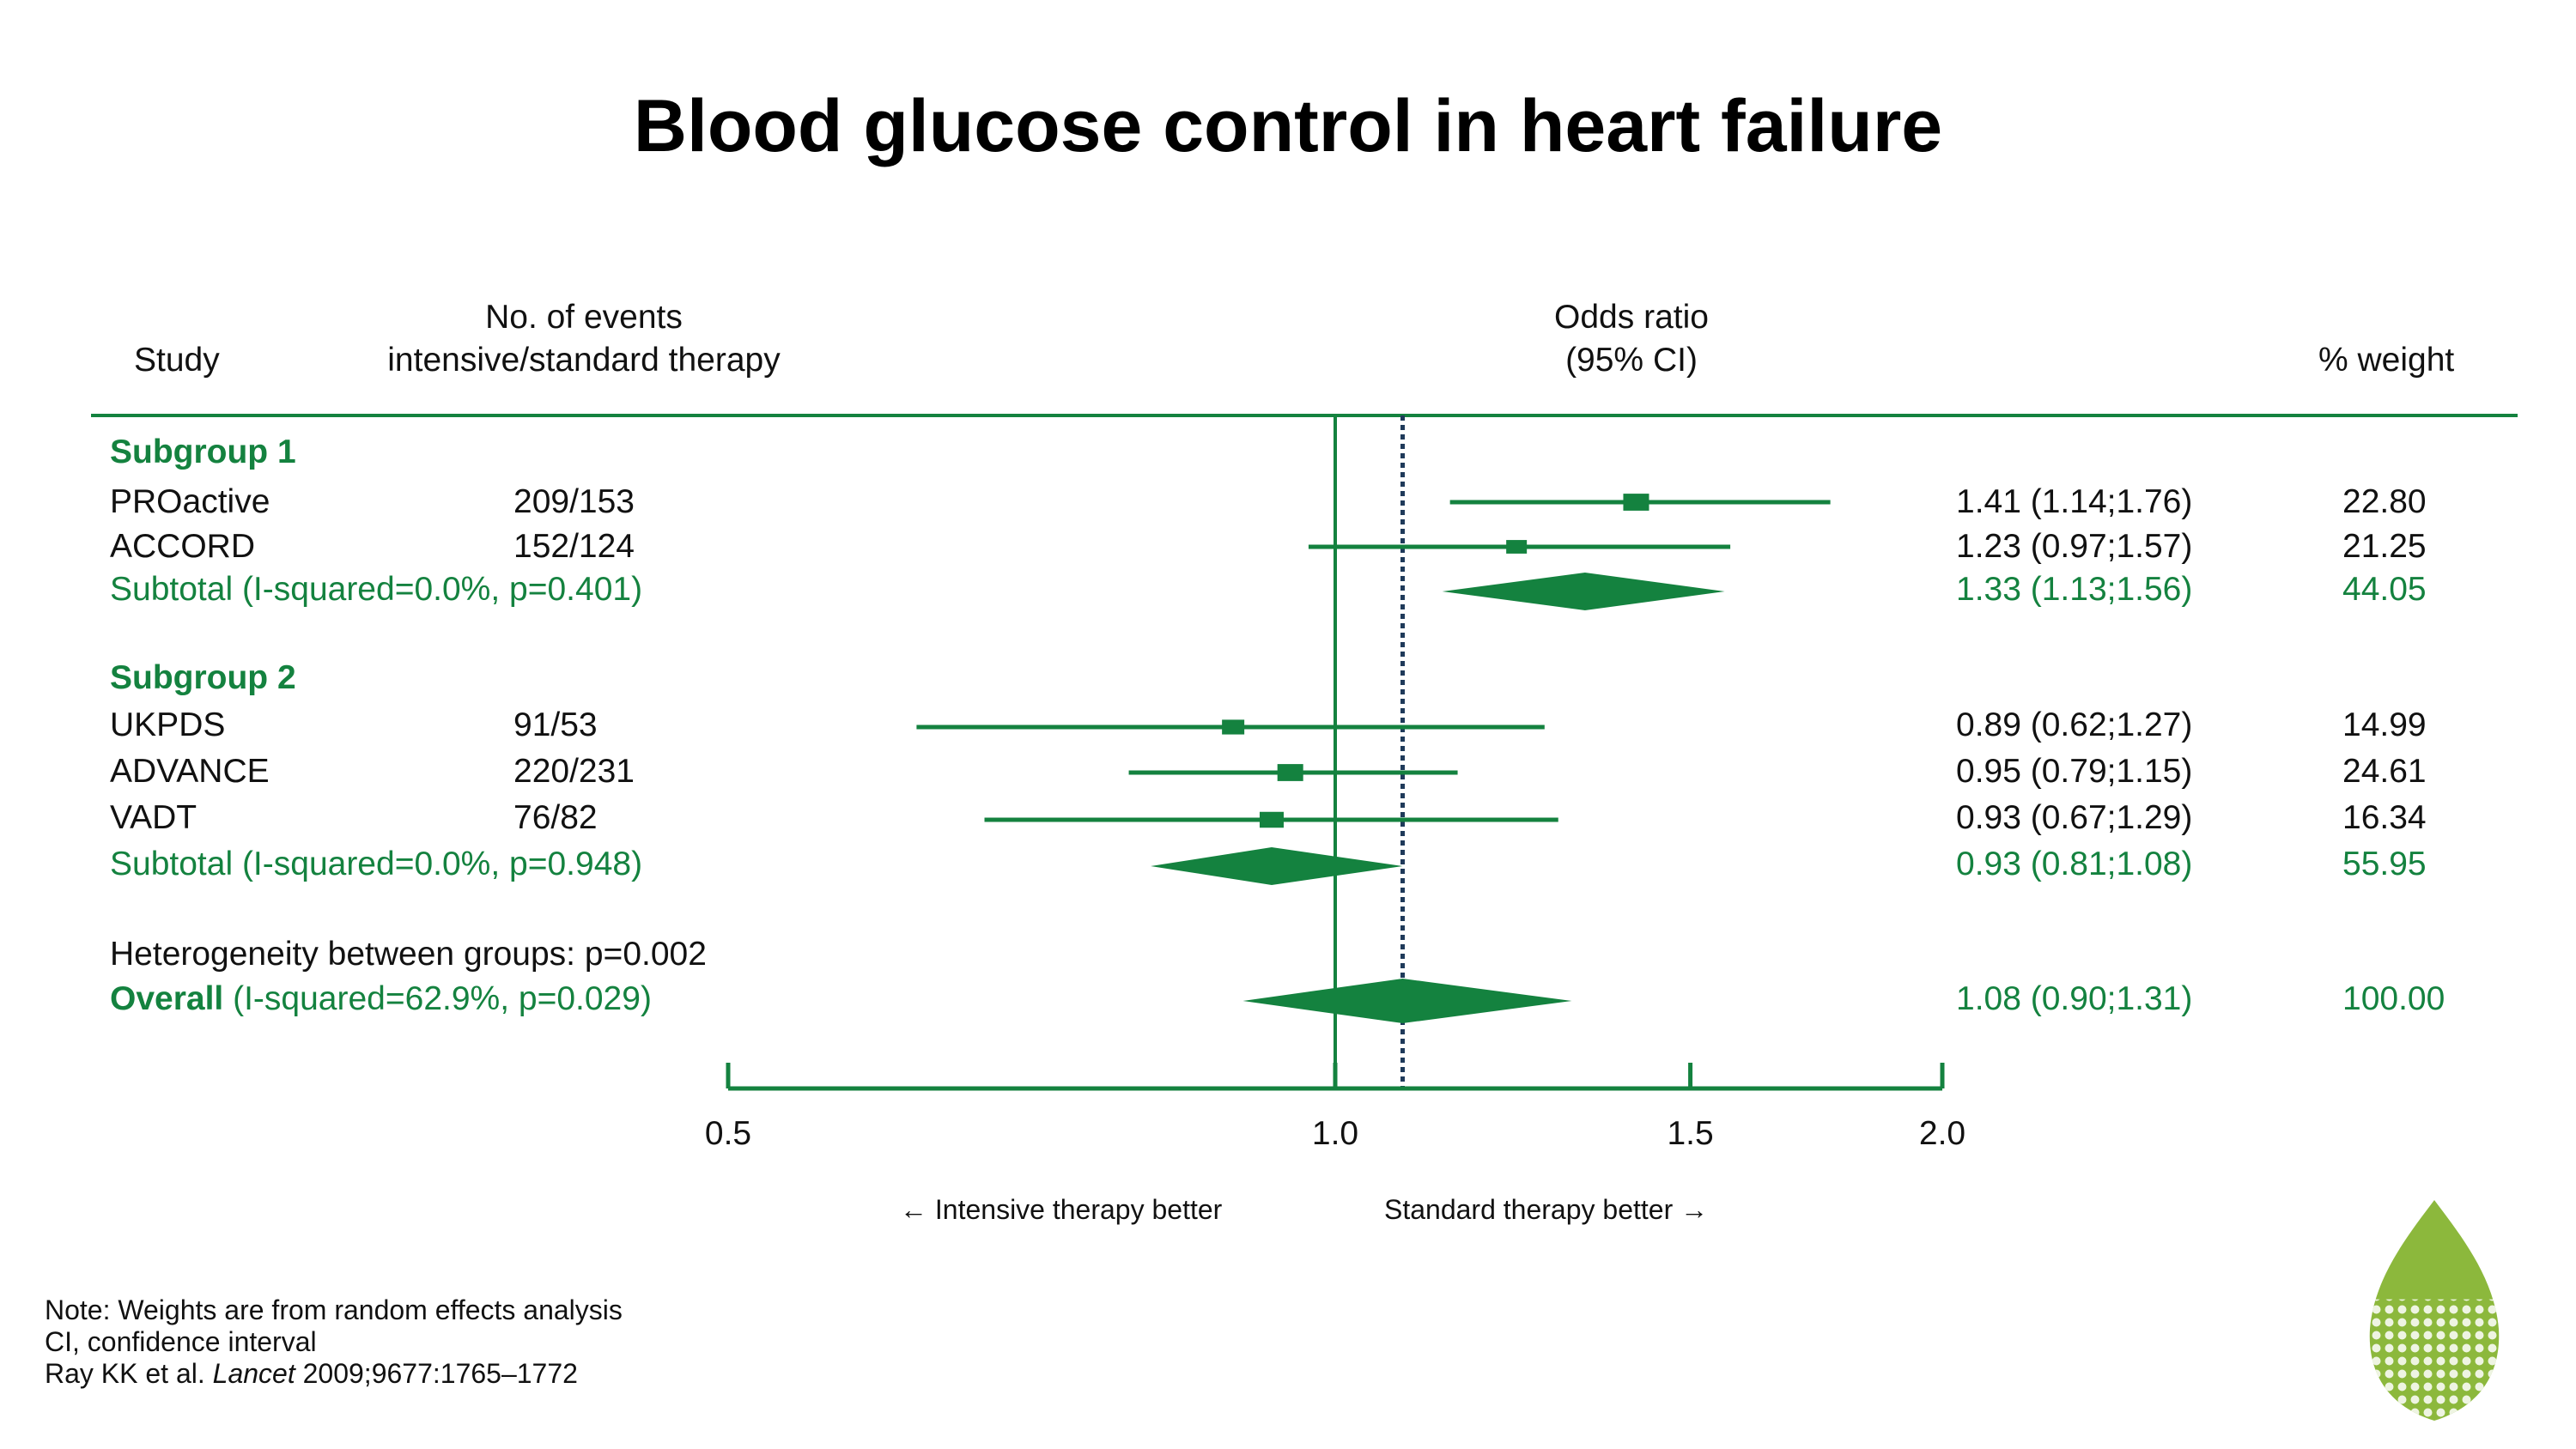 Image resolution: width=2576 pixels, height=1449 pixels. What do you see at coordinates (438, 998) in the screenshot?
I see `overall-label-rest: (I-squared=62.9%, p=0.029)` at bounding box center [438, 998].